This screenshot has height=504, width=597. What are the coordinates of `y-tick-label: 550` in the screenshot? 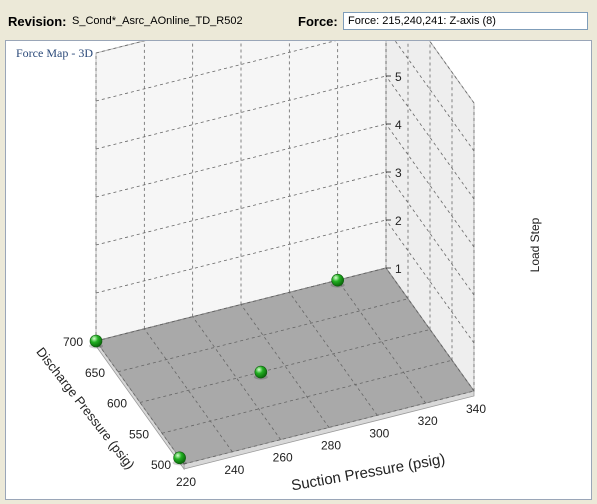 It's located at (139, 434).